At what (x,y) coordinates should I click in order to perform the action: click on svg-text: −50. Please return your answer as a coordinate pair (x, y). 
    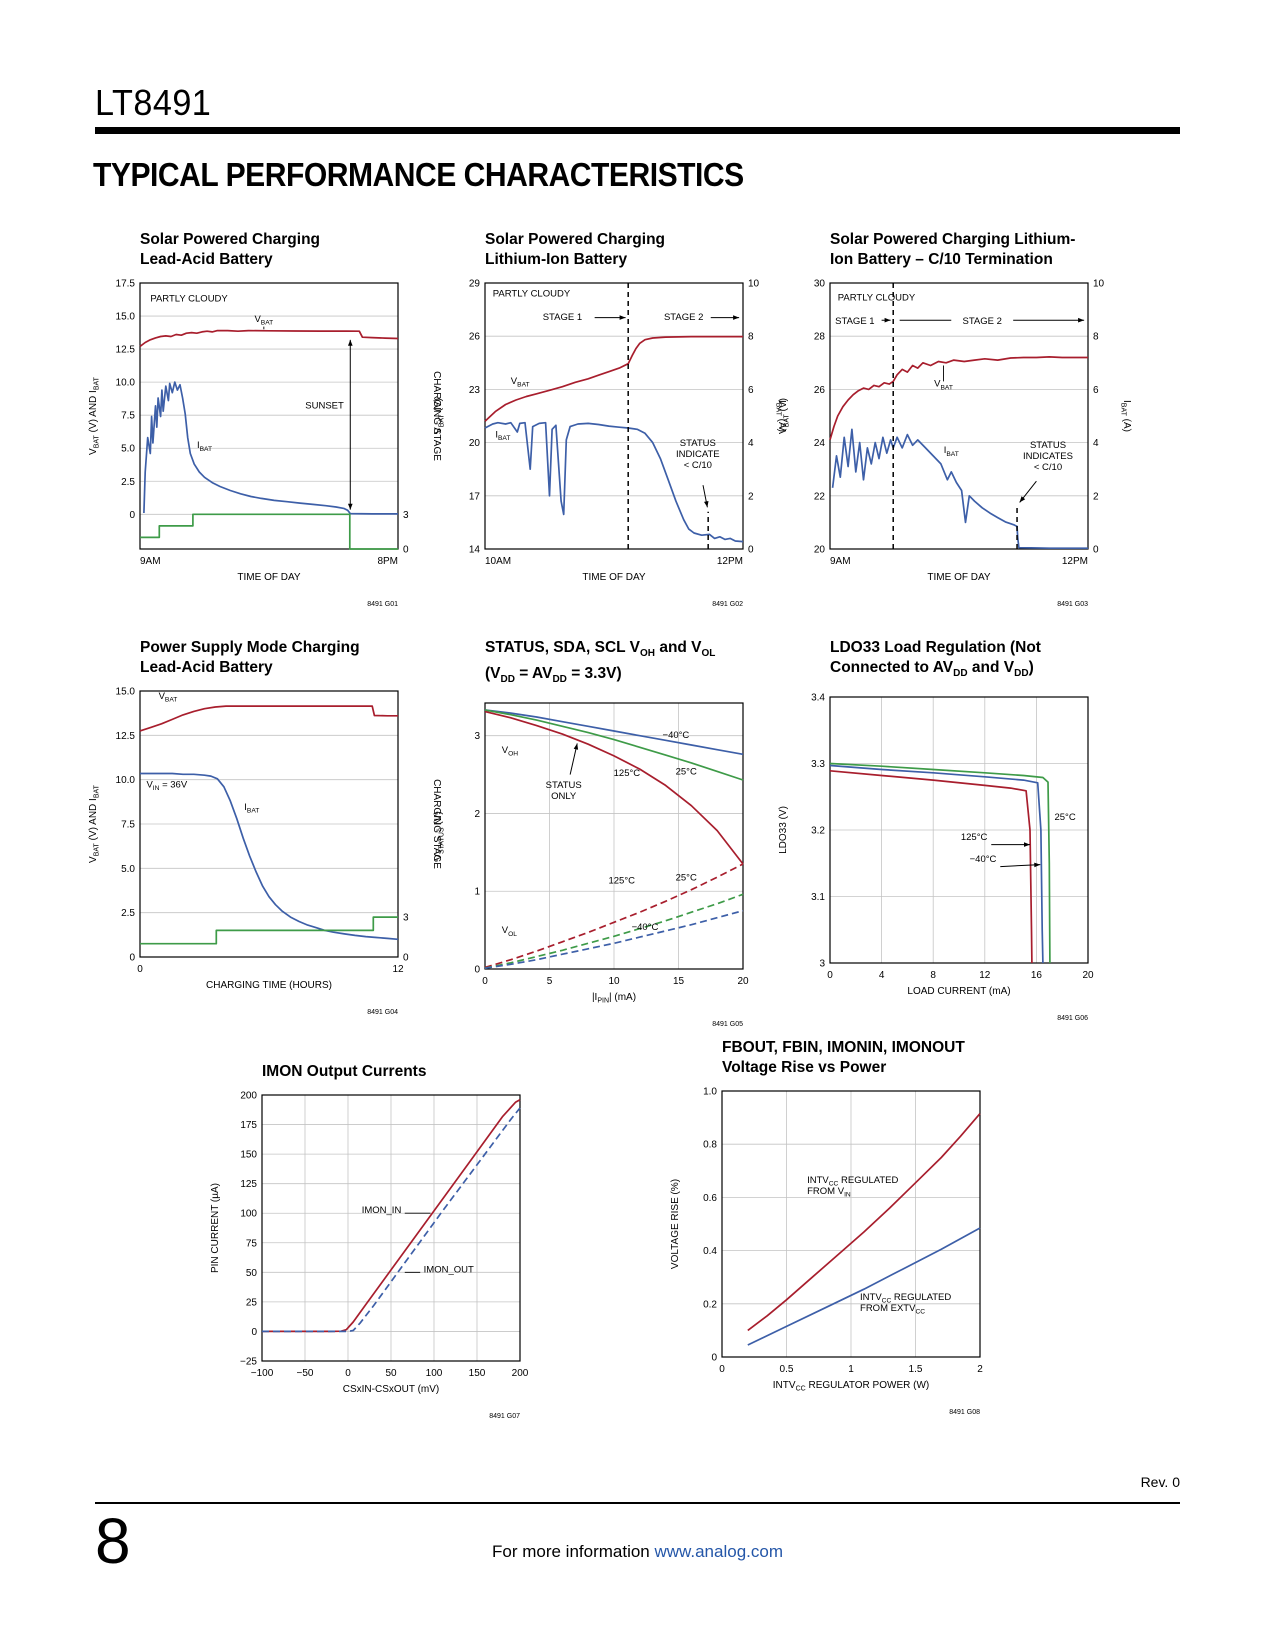
    Looking at the image, I should click on (305, 1373).